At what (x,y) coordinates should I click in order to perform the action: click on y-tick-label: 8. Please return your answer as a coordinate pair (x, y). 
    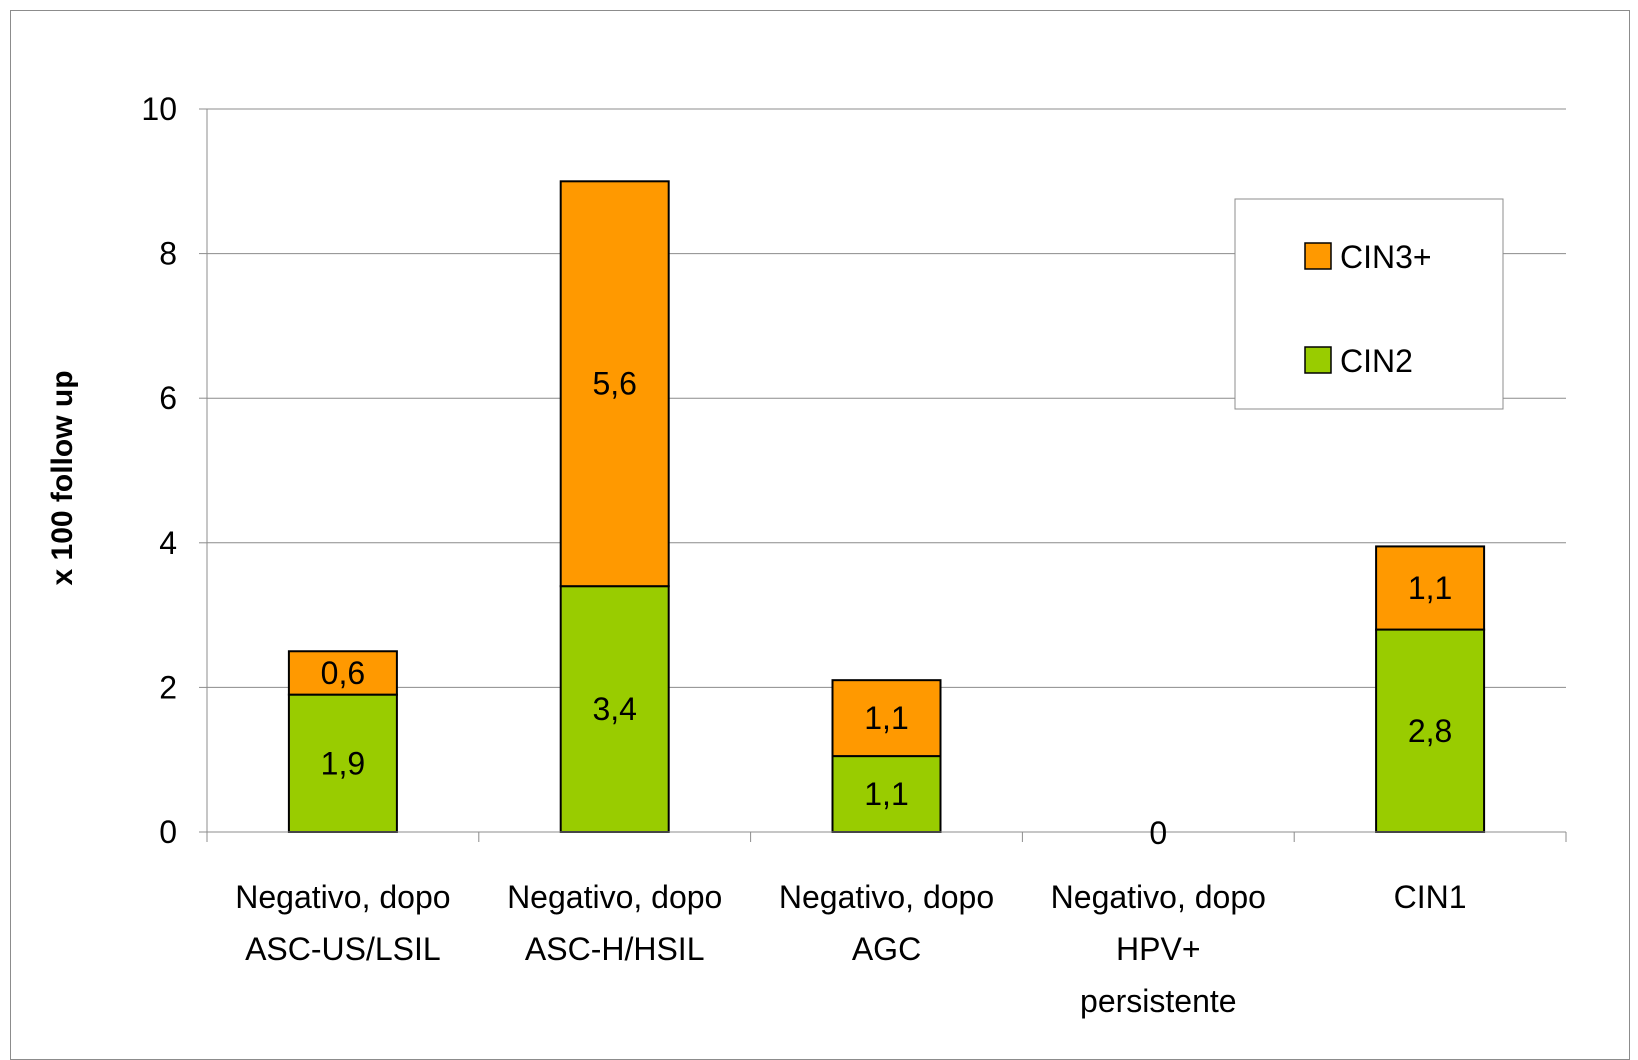
    Looking at the image, I should click on (168, 254).